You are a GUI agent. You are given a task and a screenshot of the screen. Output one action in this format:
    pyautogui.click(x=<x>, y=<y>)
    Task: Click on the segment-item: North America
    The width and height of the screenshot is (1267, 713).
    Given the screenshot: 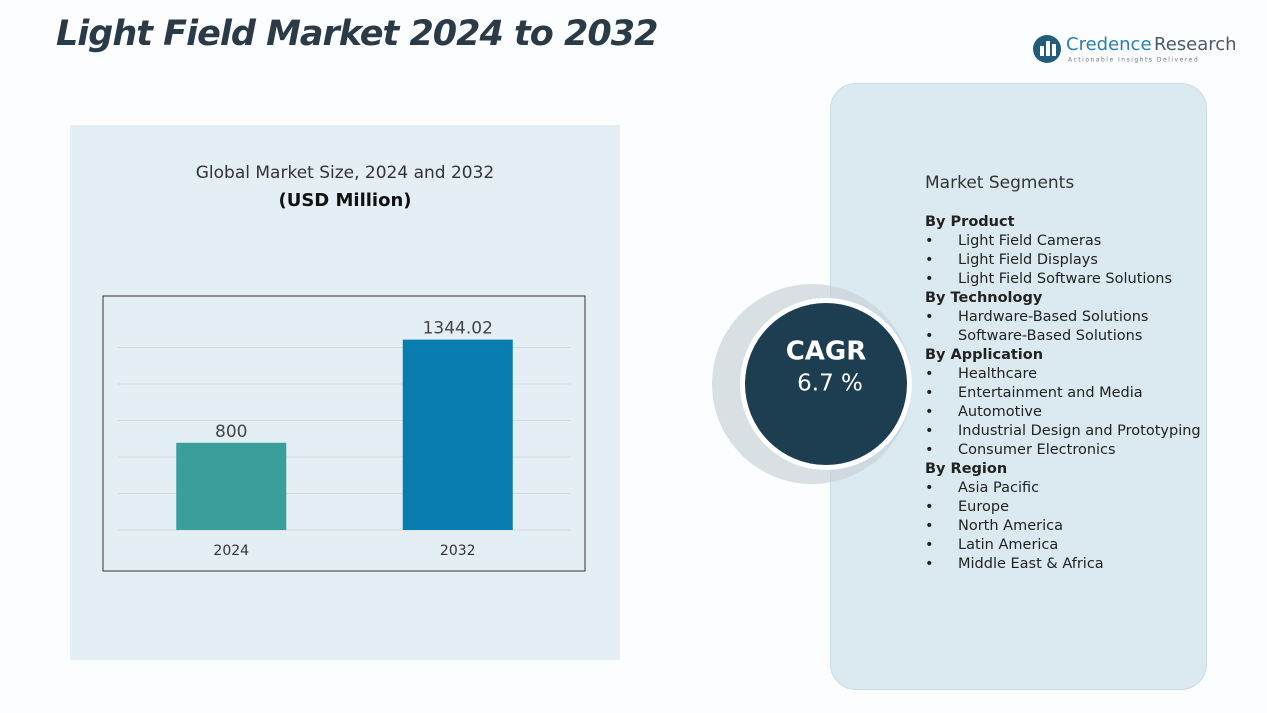 What is the action you would take?
    pyautogui.click(x=1065, y=526)
    